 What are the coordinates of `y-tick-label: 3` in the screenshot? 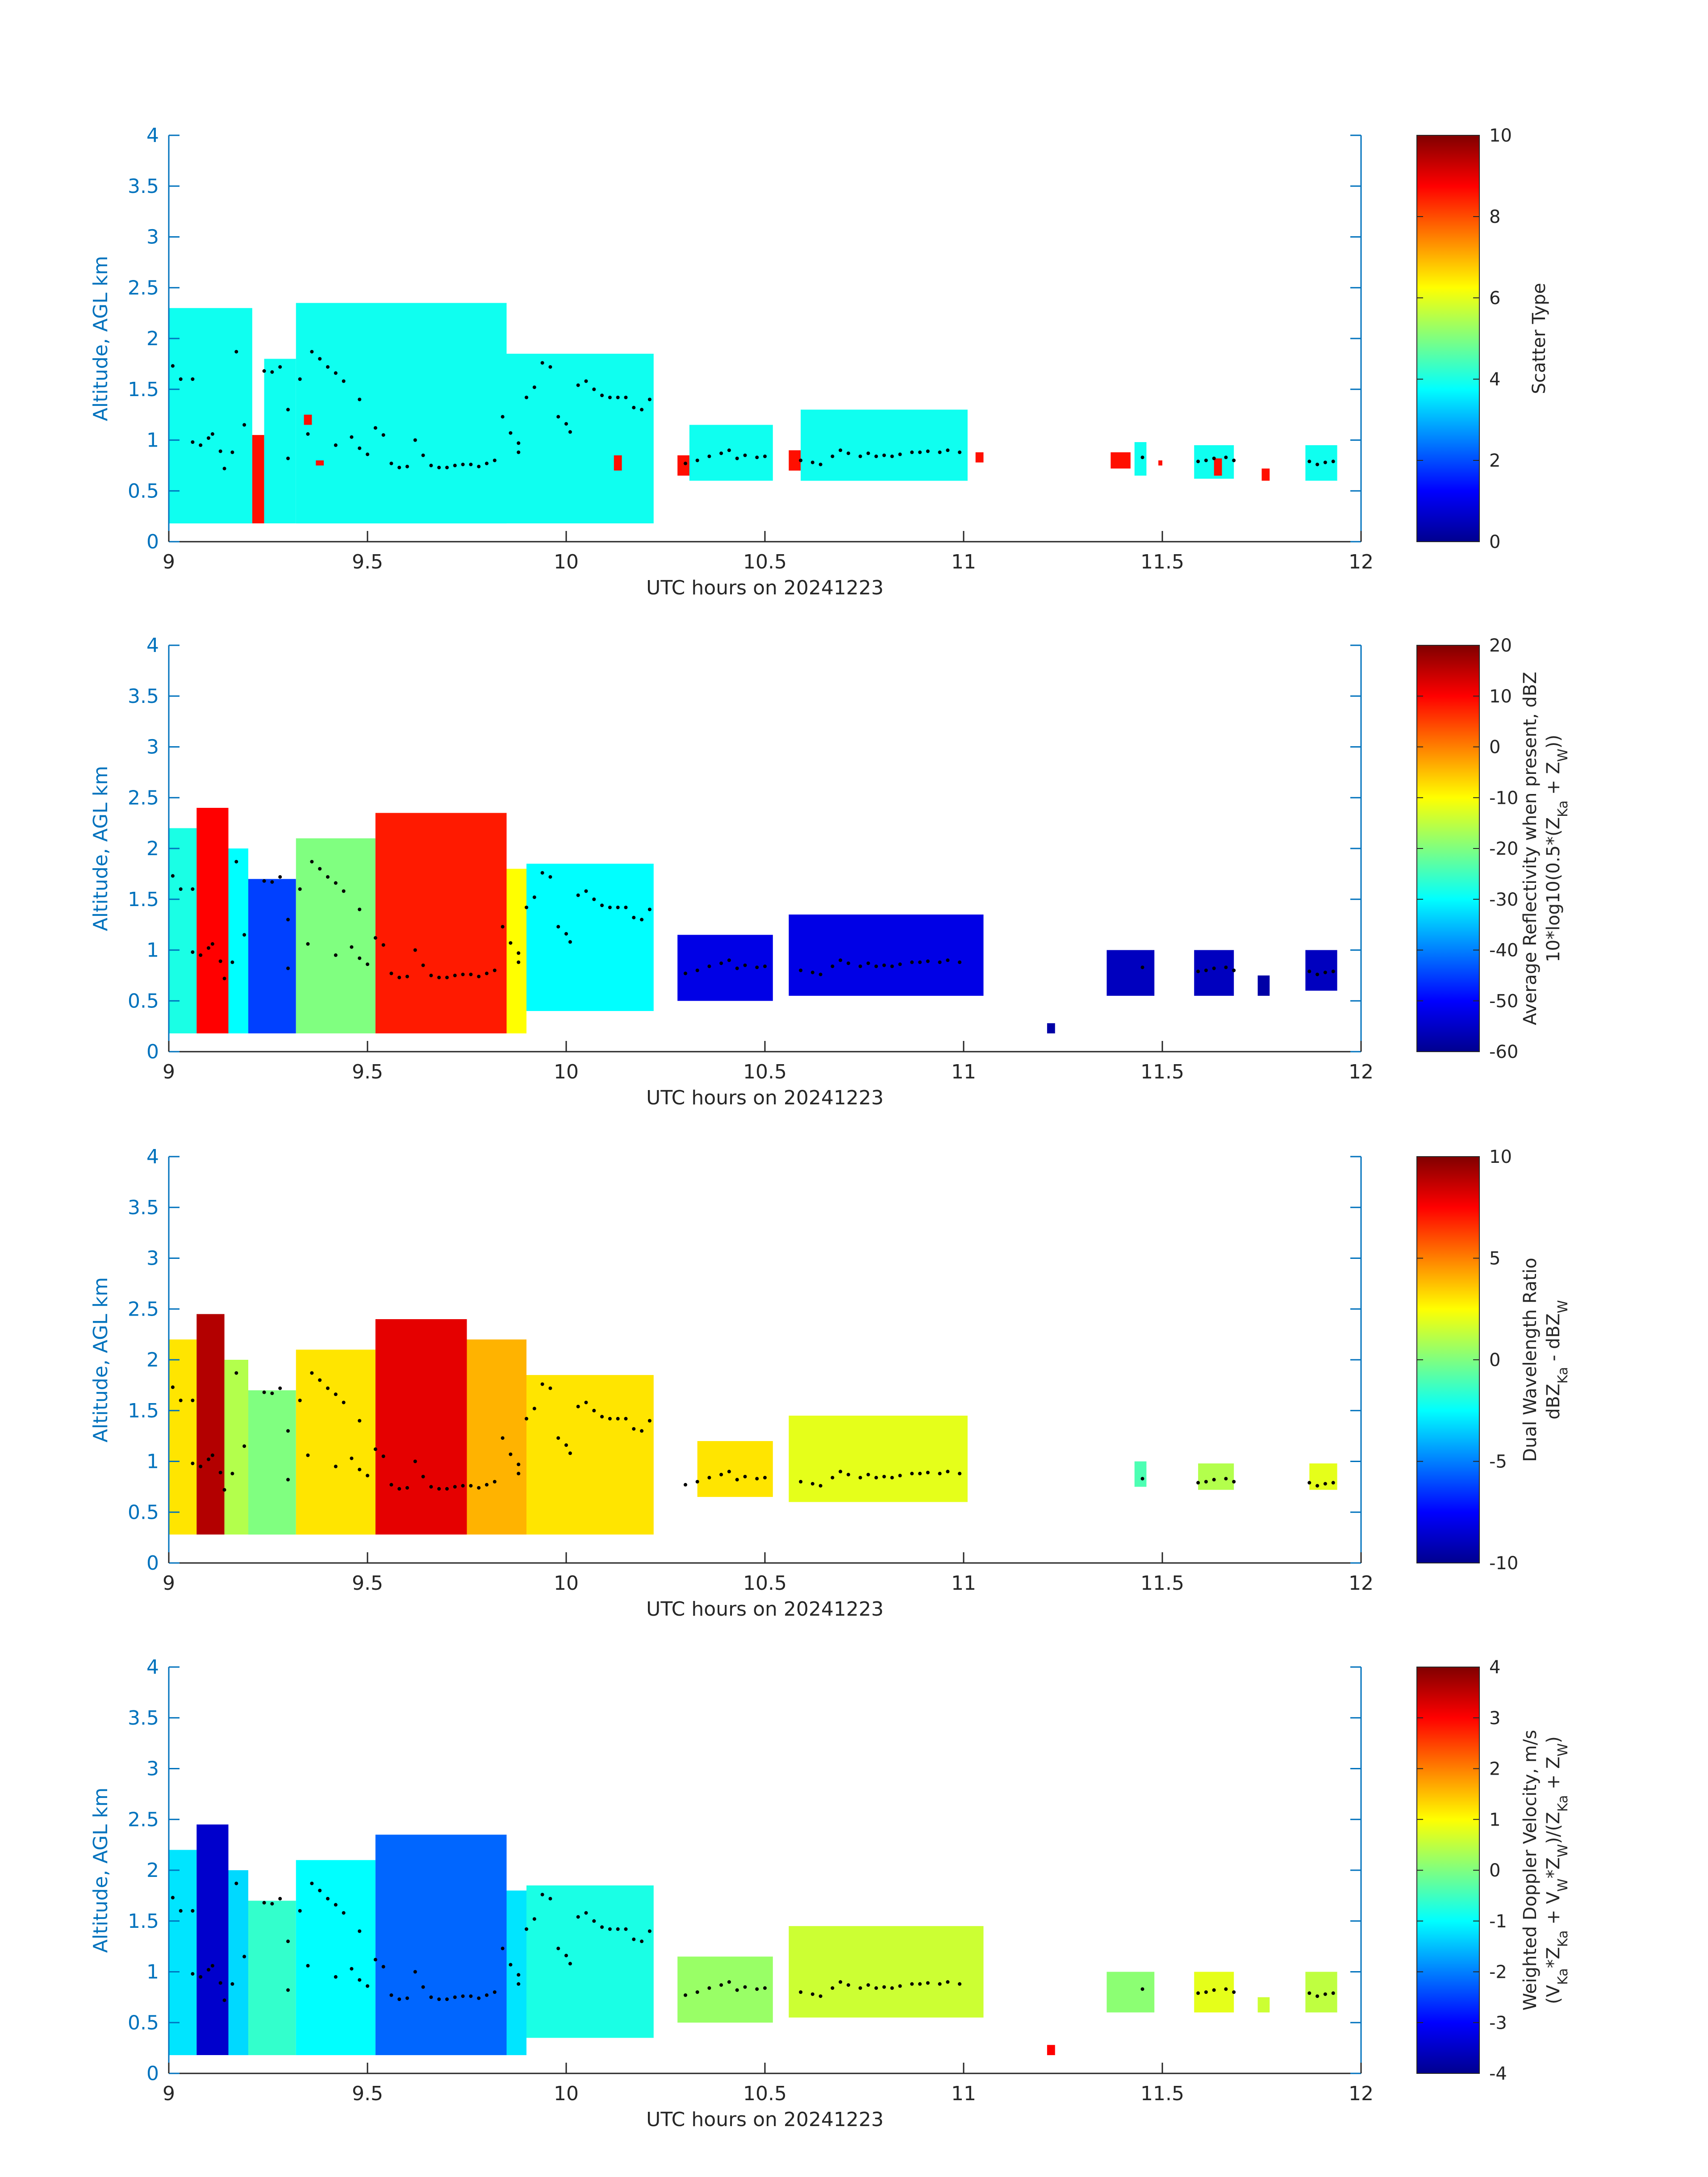 It's located at (152, 1258).